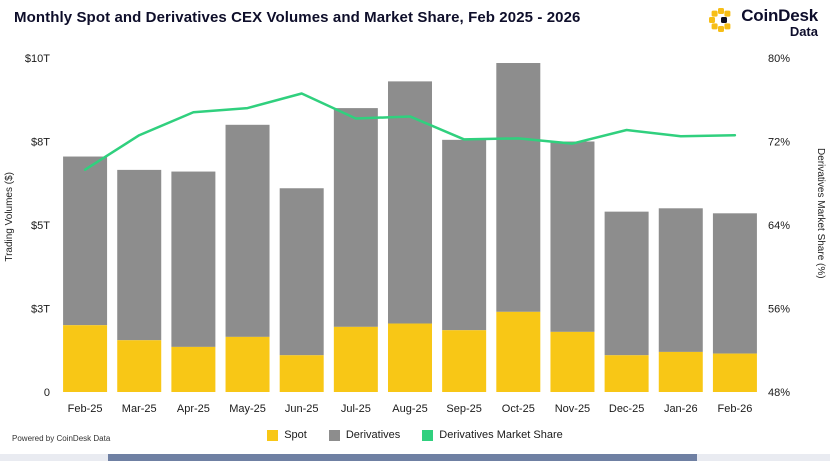  I want to click on brand-text: CoinDesk Data, so click(779, 23).